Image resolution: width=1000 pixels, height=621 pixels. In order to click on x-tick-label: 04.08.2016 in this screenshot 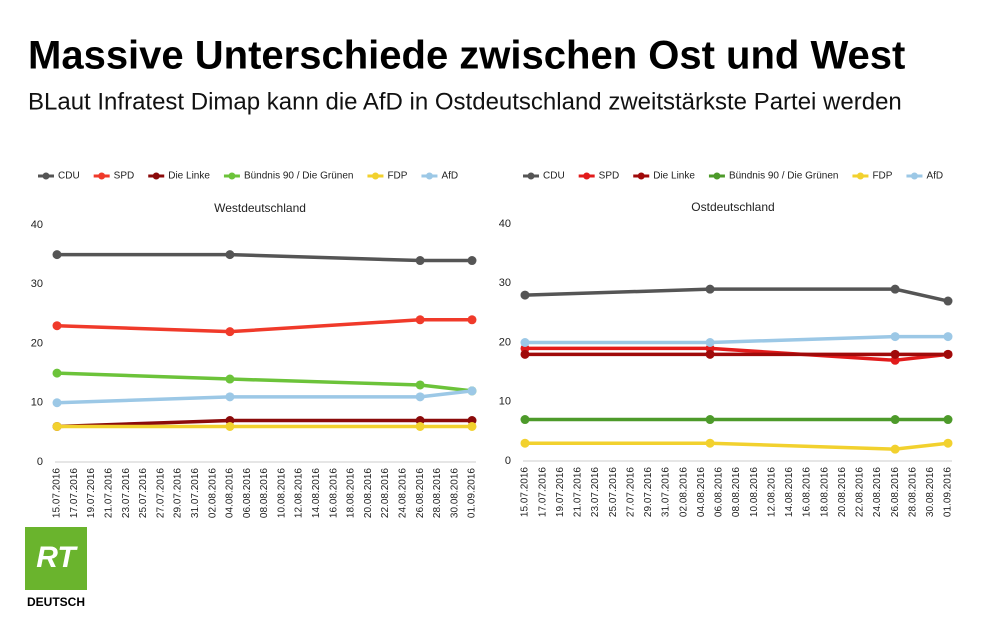, I will do `click(701, 492)`.